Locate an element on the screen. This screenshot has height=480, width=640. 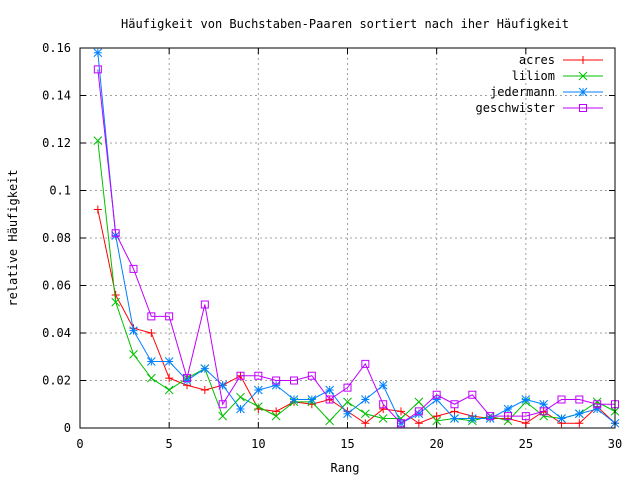
y-tick-label: 0.04 is located at coordinates (56, 333).